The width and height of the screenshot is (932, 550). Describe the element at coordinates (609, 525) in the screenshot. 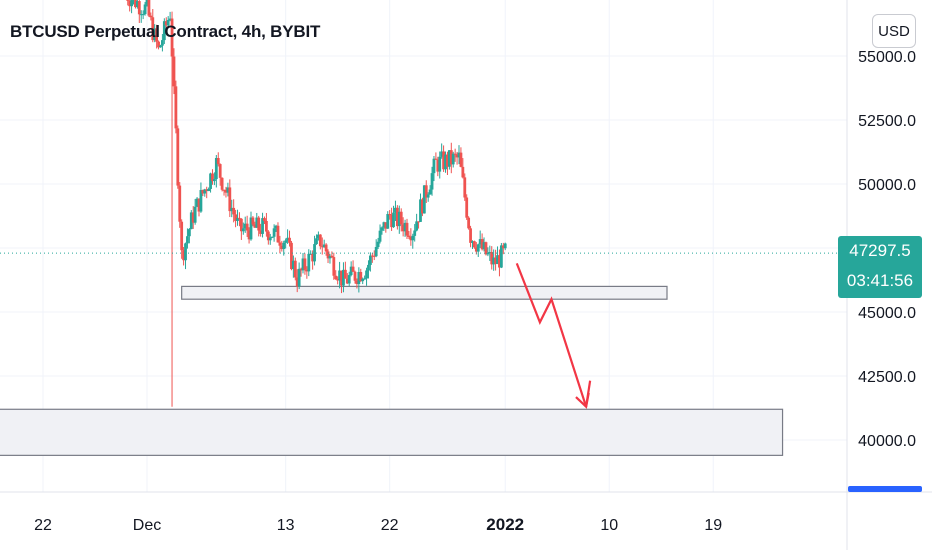

I see `x-tick-label: 10` at that location.